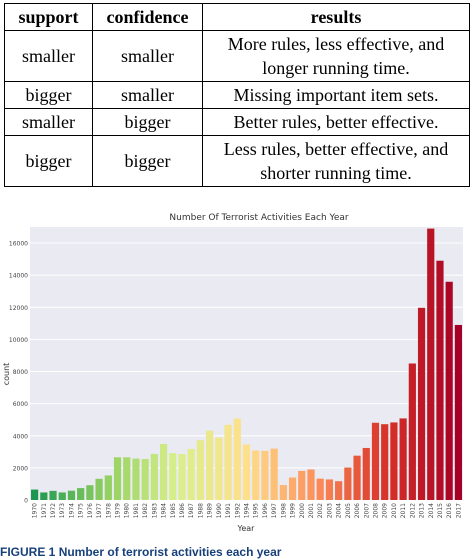 The width and height of the screenshot is (474, 559). Describe the element at coordinates (136, 510) in the screenshot. I see `x-tick-label: 1981` at that location.